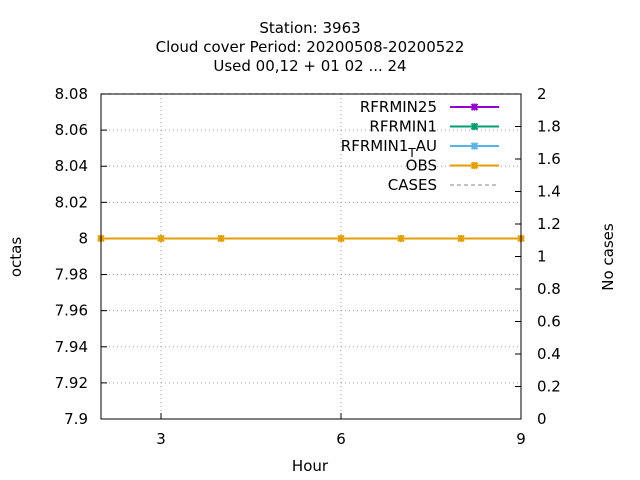 The image size is (640, 480). What do you see at coordinates (542, 419) in the screenshot?
I see `y2-tick-label: 0` at bounding box center [542, 419].